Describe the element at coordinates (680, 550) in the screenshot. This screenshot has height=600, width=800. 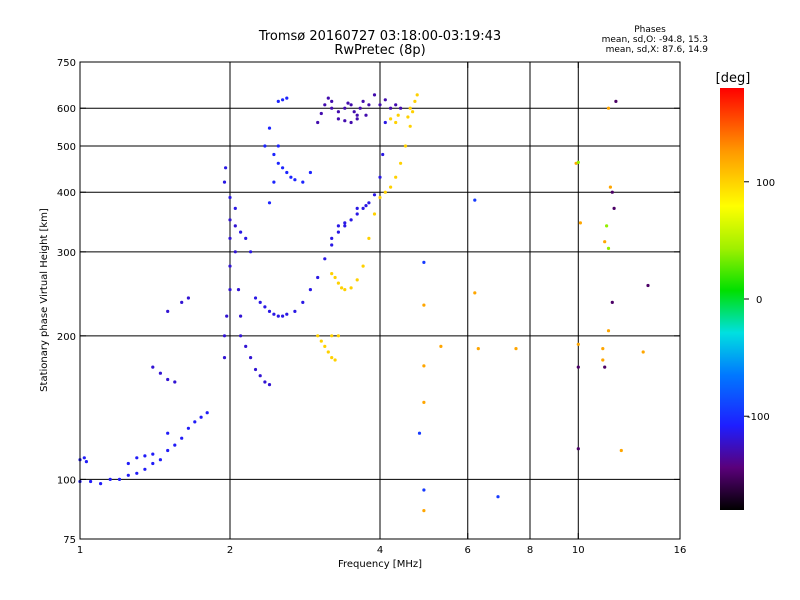
I see `x-tick-label: 16` at that location.